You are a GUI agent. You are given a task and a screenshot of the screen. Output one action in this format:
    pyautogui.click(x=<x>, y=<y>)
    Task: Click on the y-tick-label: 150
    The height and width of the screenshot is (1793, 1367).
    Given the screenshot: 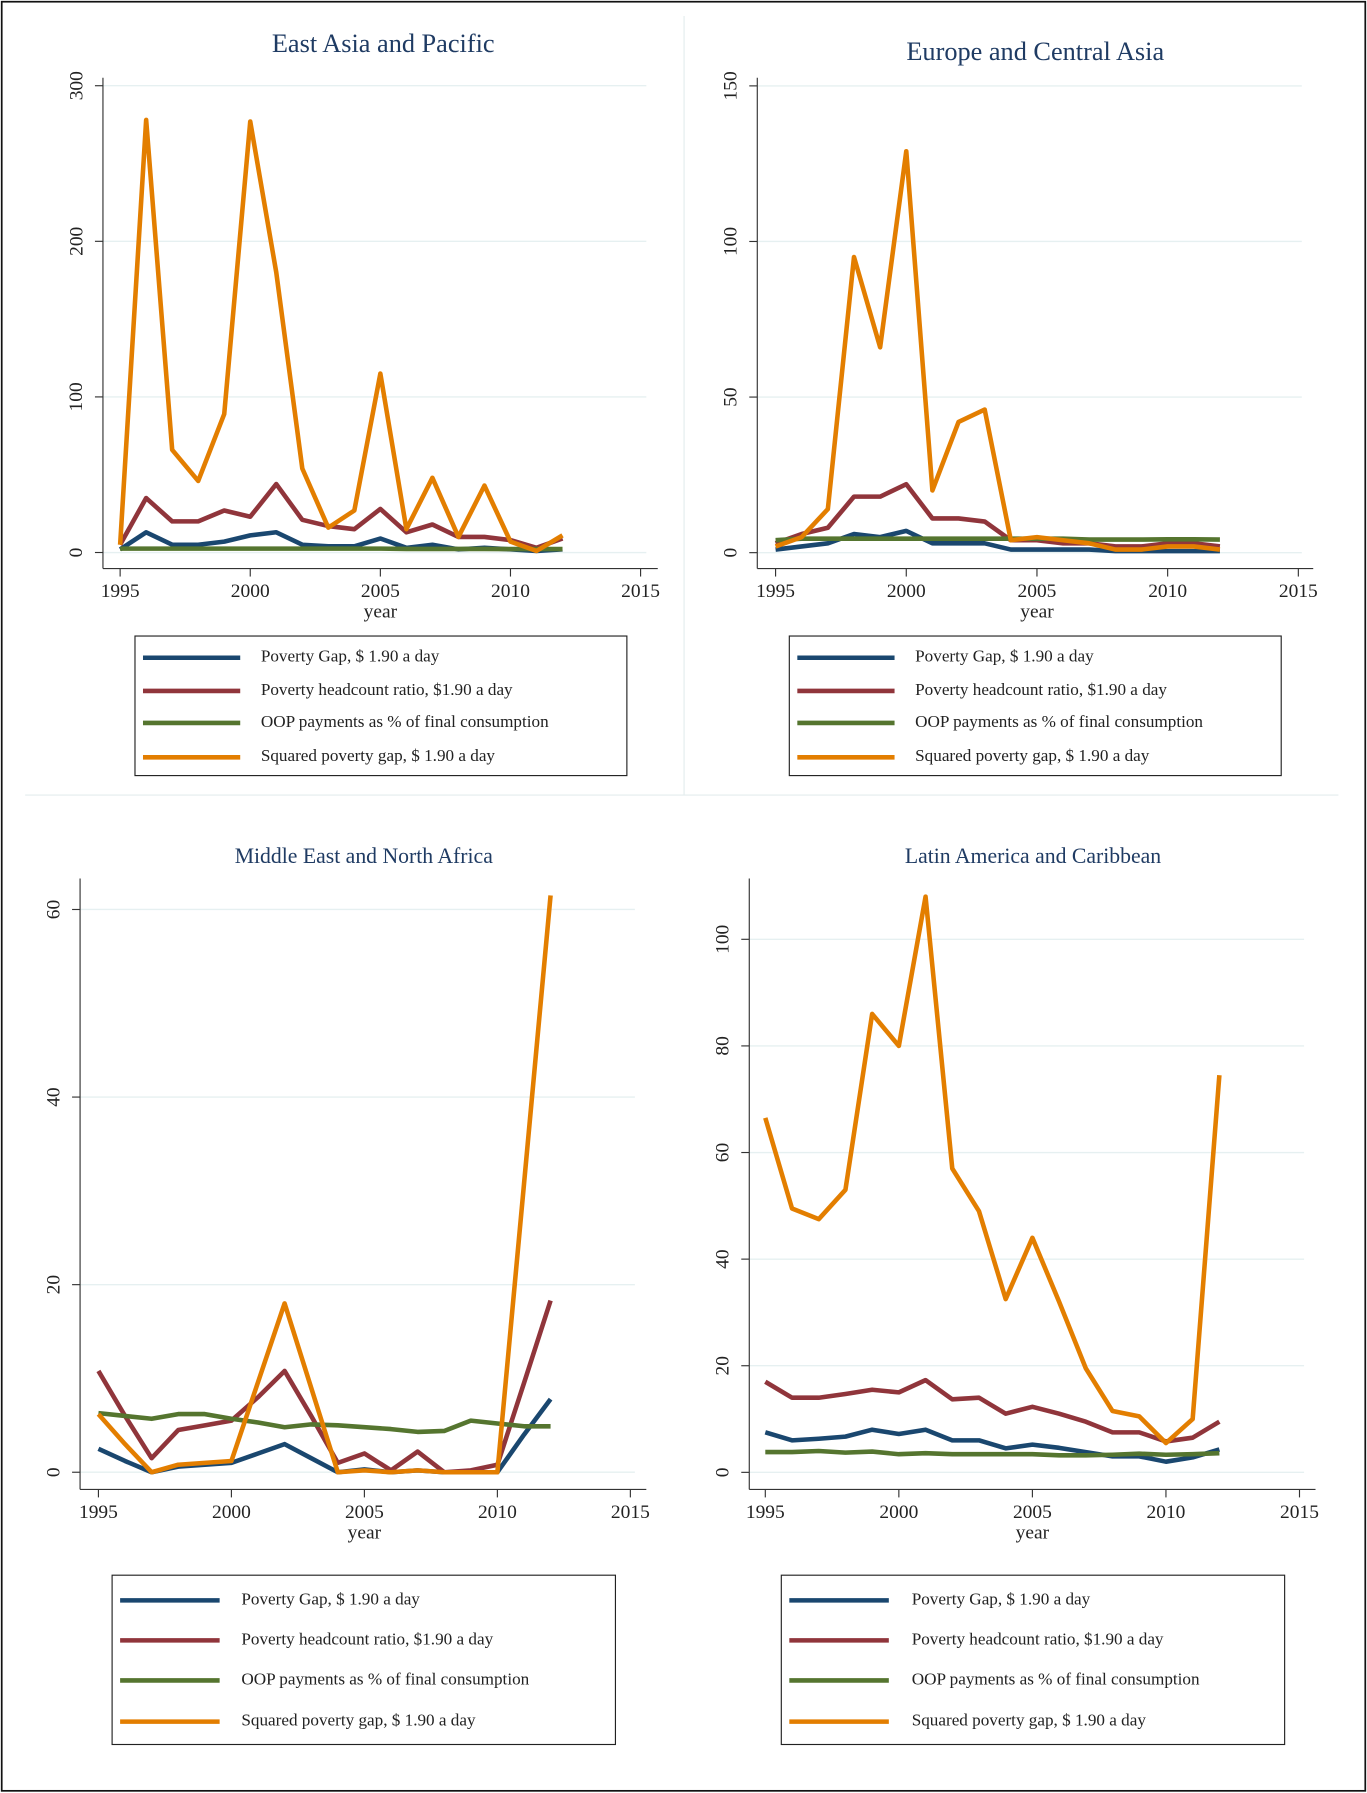 What is the action you would take?
    pyautogui.click(x=731, y=85)
    